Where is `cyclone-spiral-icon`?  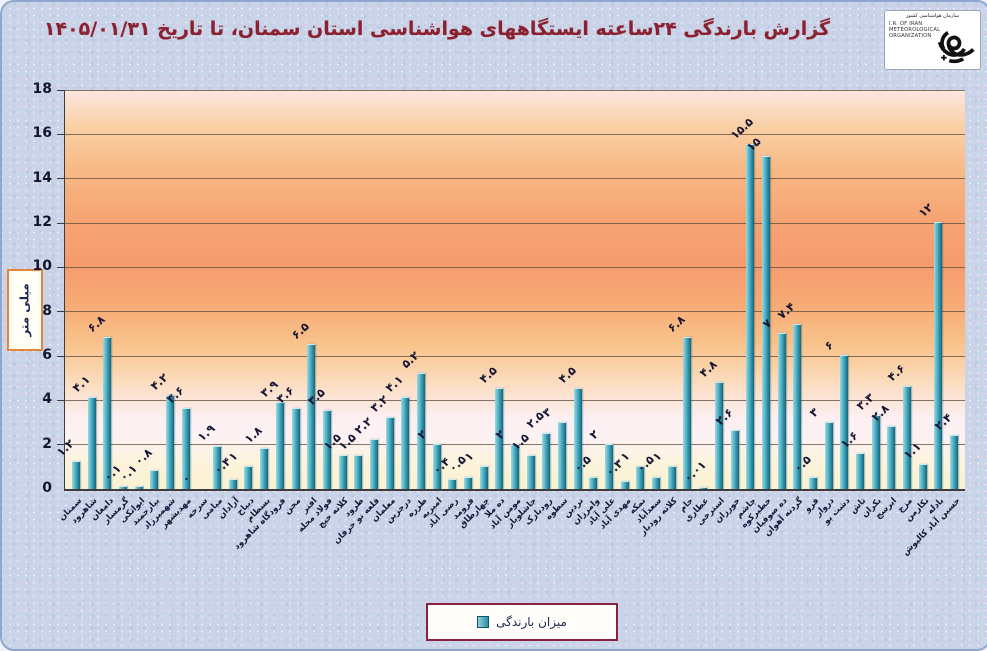
cyclone-spiral-icon is located at coordinates (956, 47).